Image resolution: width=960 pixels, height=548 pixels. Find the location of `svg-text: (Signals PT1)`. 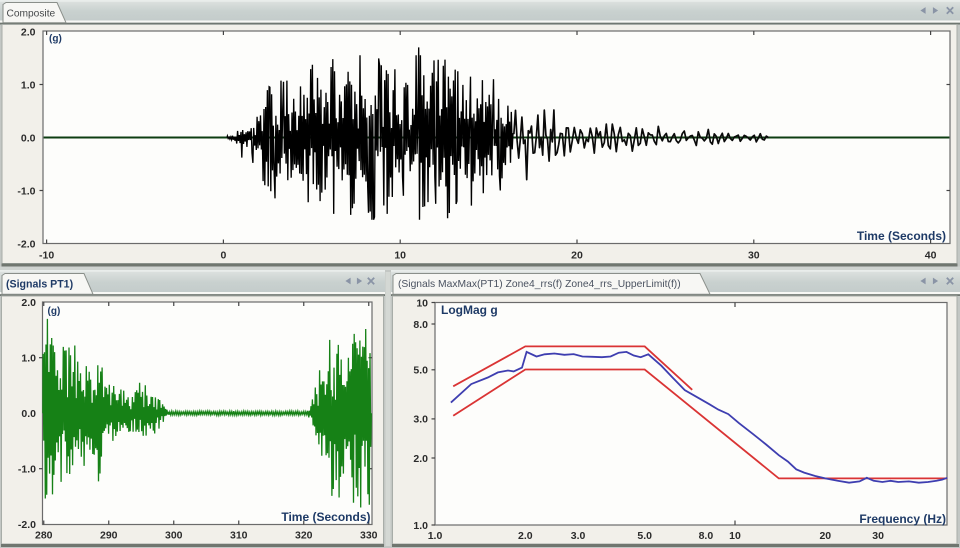

svg-text: (Signals PT1) is located at coordinates (39, 285).